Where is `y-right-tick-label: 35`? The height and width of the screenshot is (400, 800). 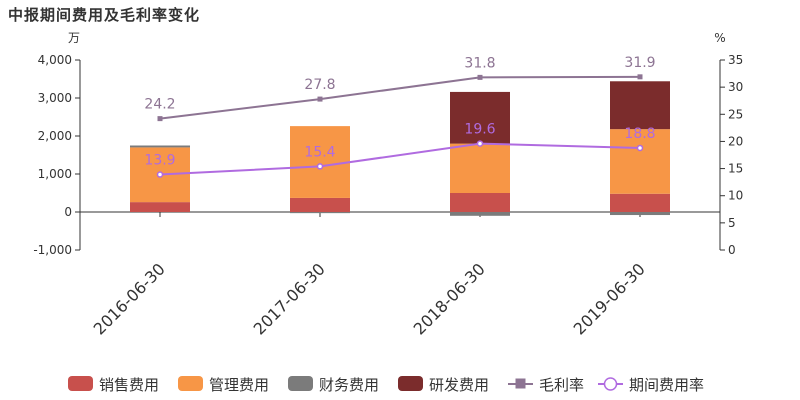 y-right-tick-label: 35 is located at coordinates (735, 60).